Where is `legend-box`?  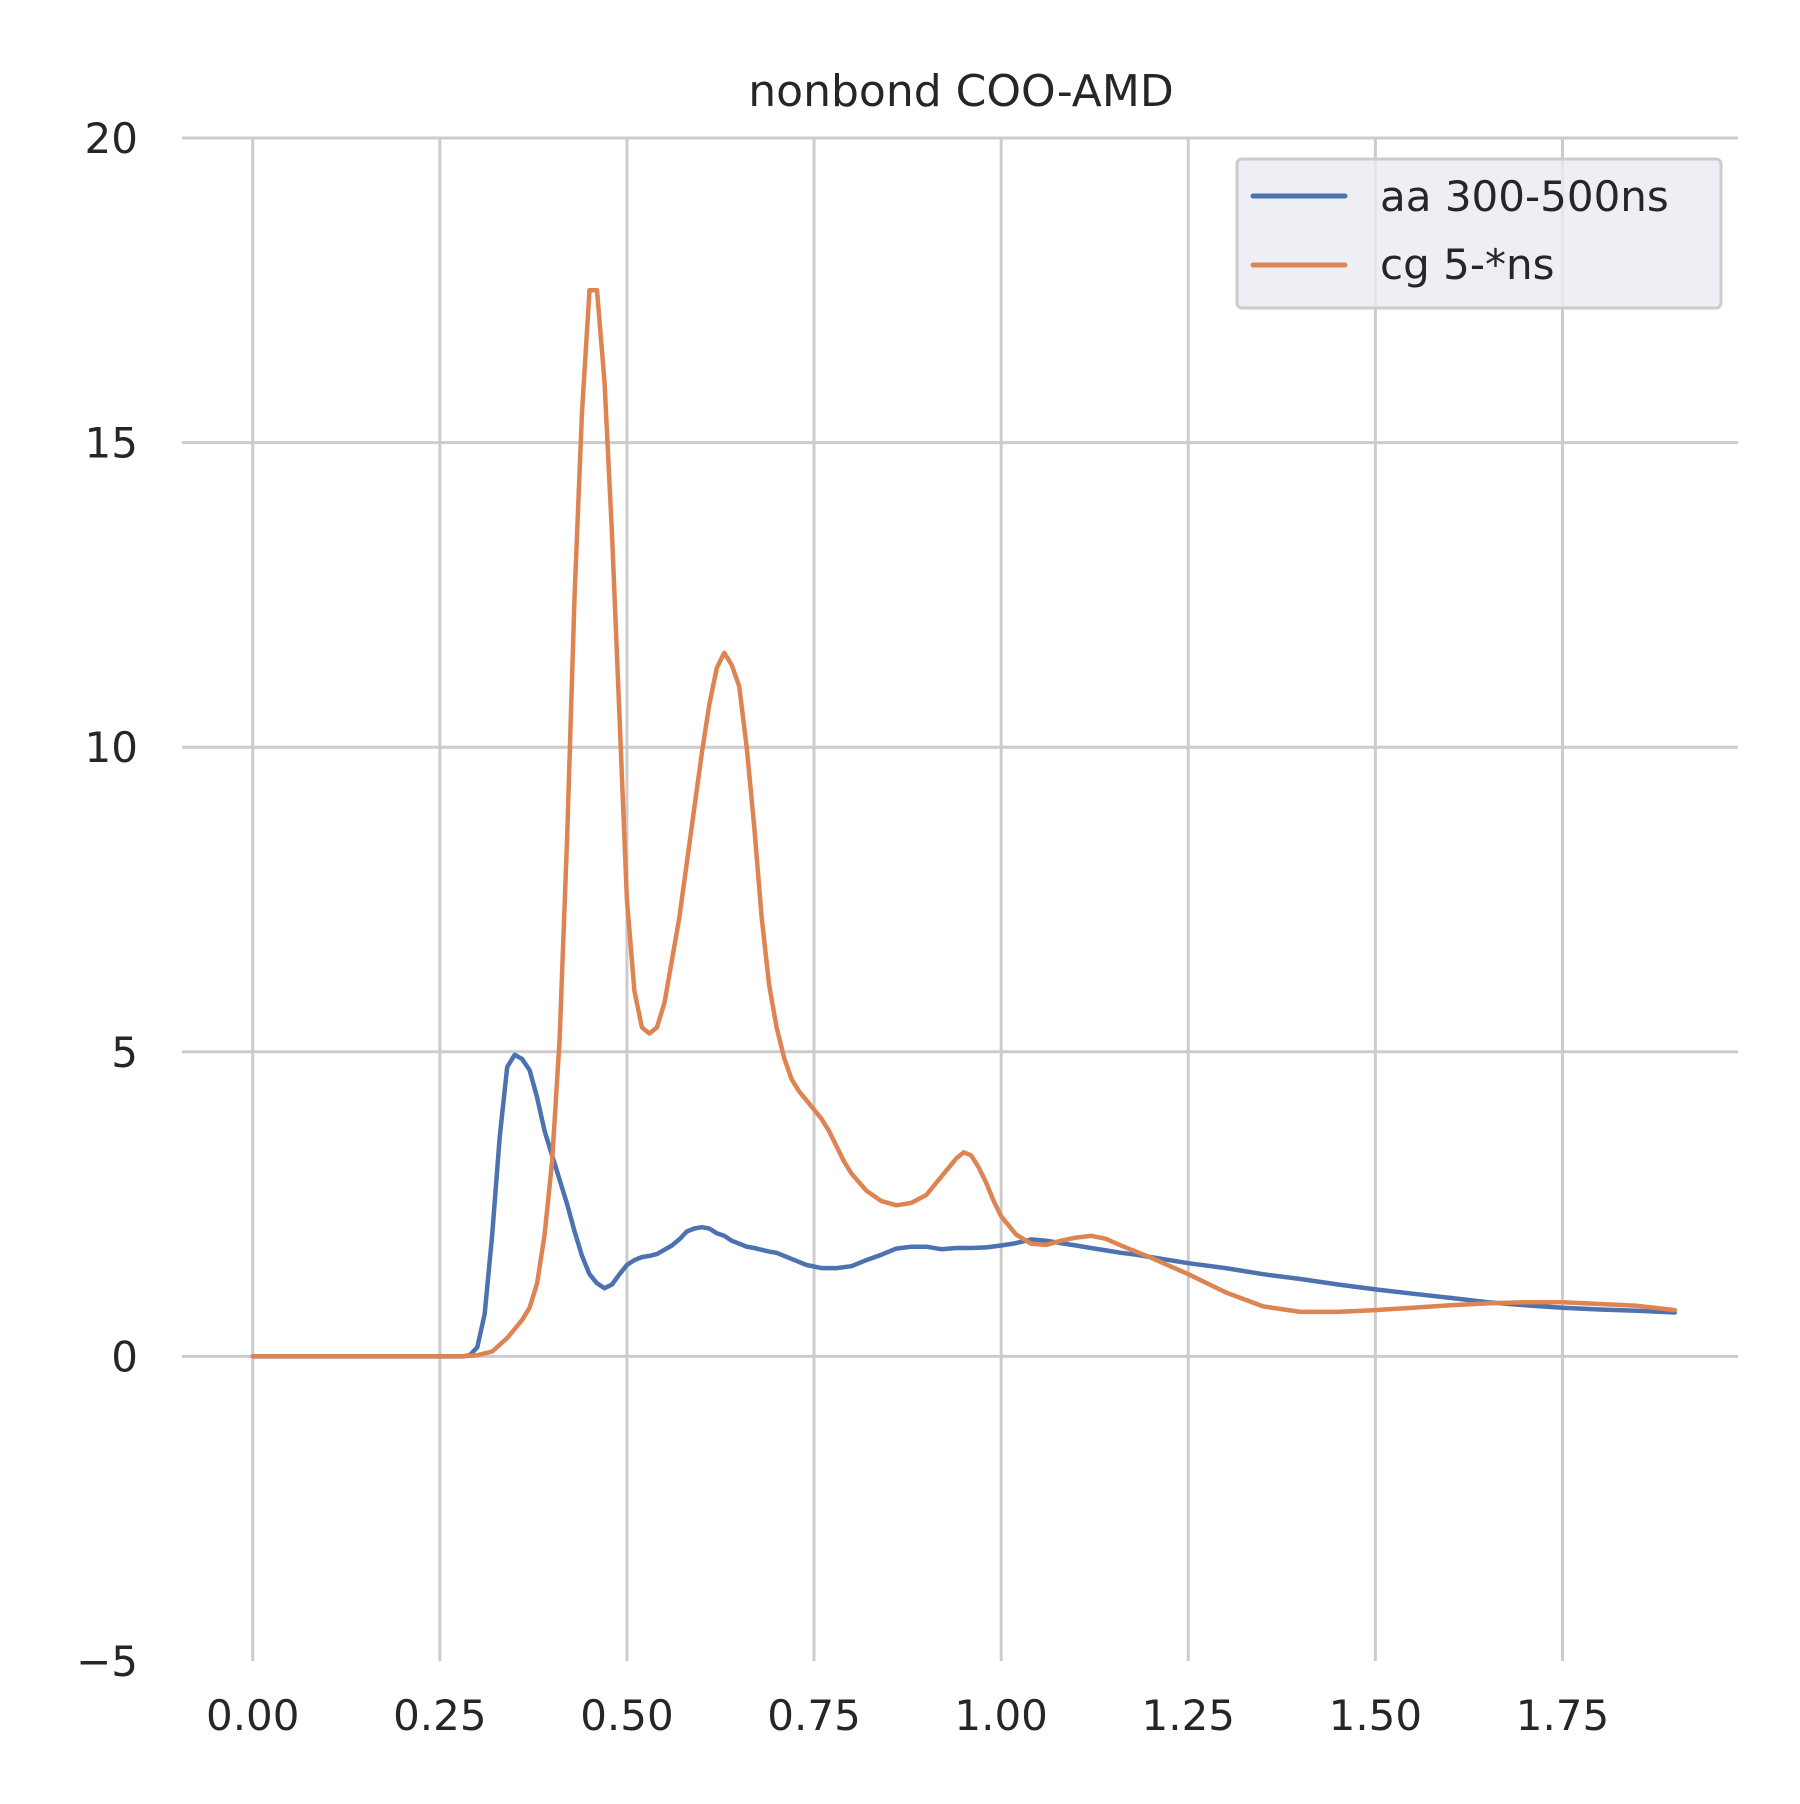 legend-box is located at coordinates (1479, 233).